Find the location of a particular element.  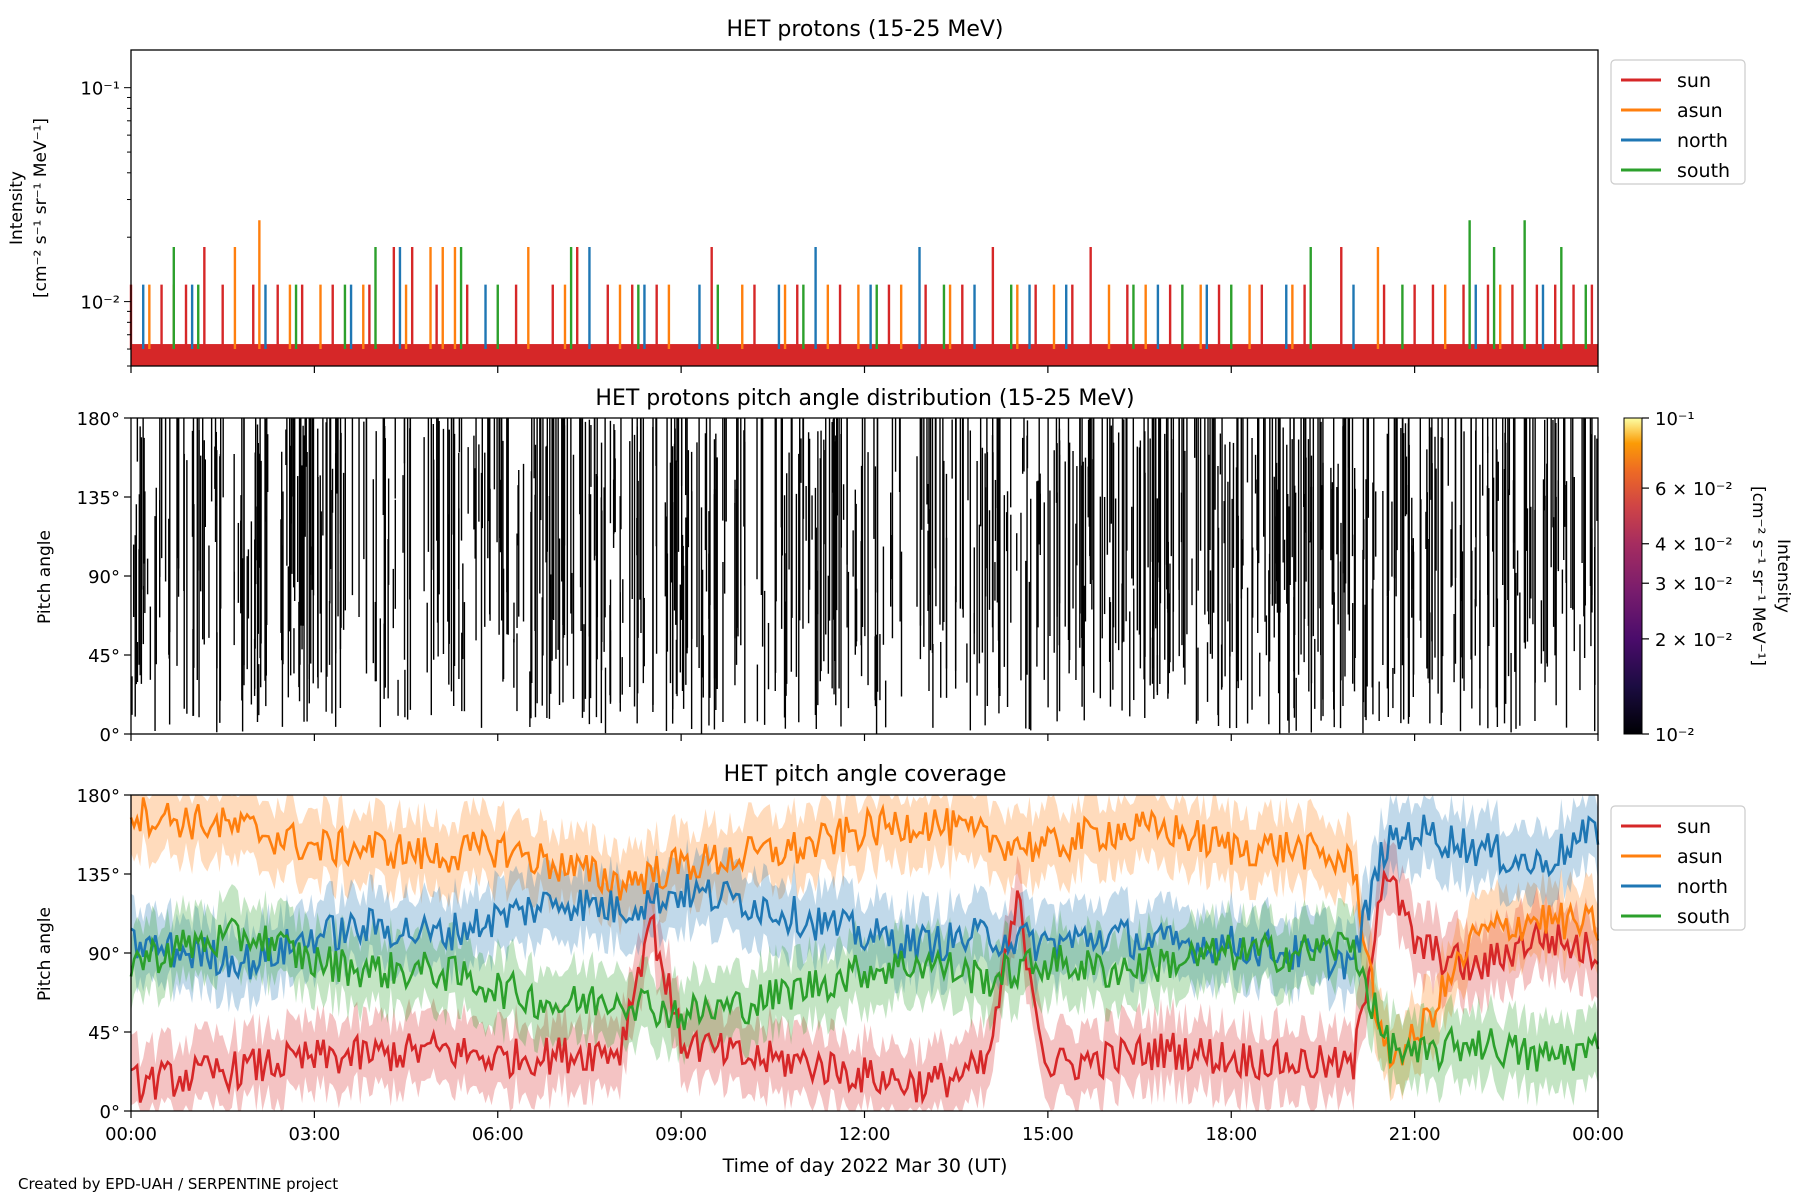

coverage-panel-title: HET pitch angle coverage is located at coordinates (865, 774).